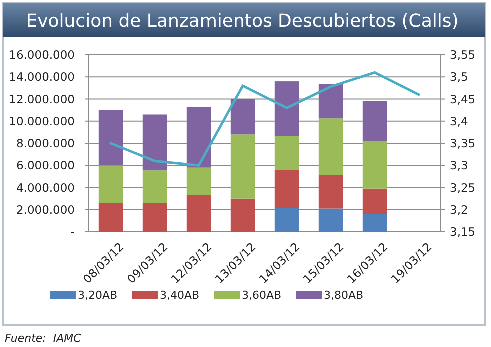  What do you see at coordinates (45, 187) in the screenshot?
I see `y-tick-label: 4.000.000` at bounding box center [45, 187].